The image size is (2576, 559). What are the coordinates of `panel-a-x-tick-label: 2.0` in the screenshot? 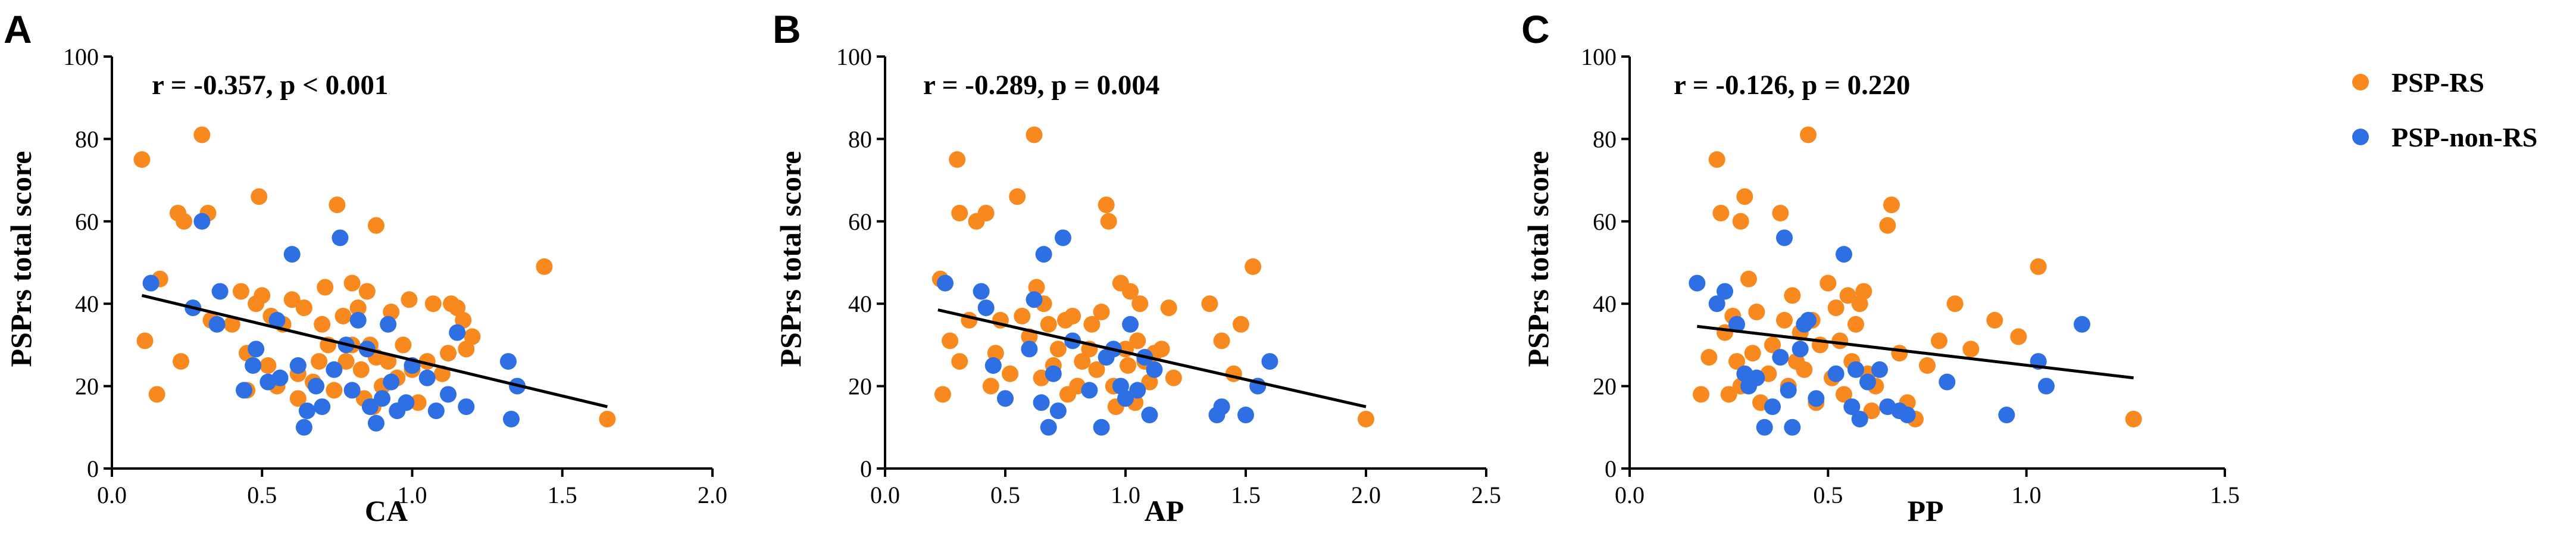 It's located at (712, 495).